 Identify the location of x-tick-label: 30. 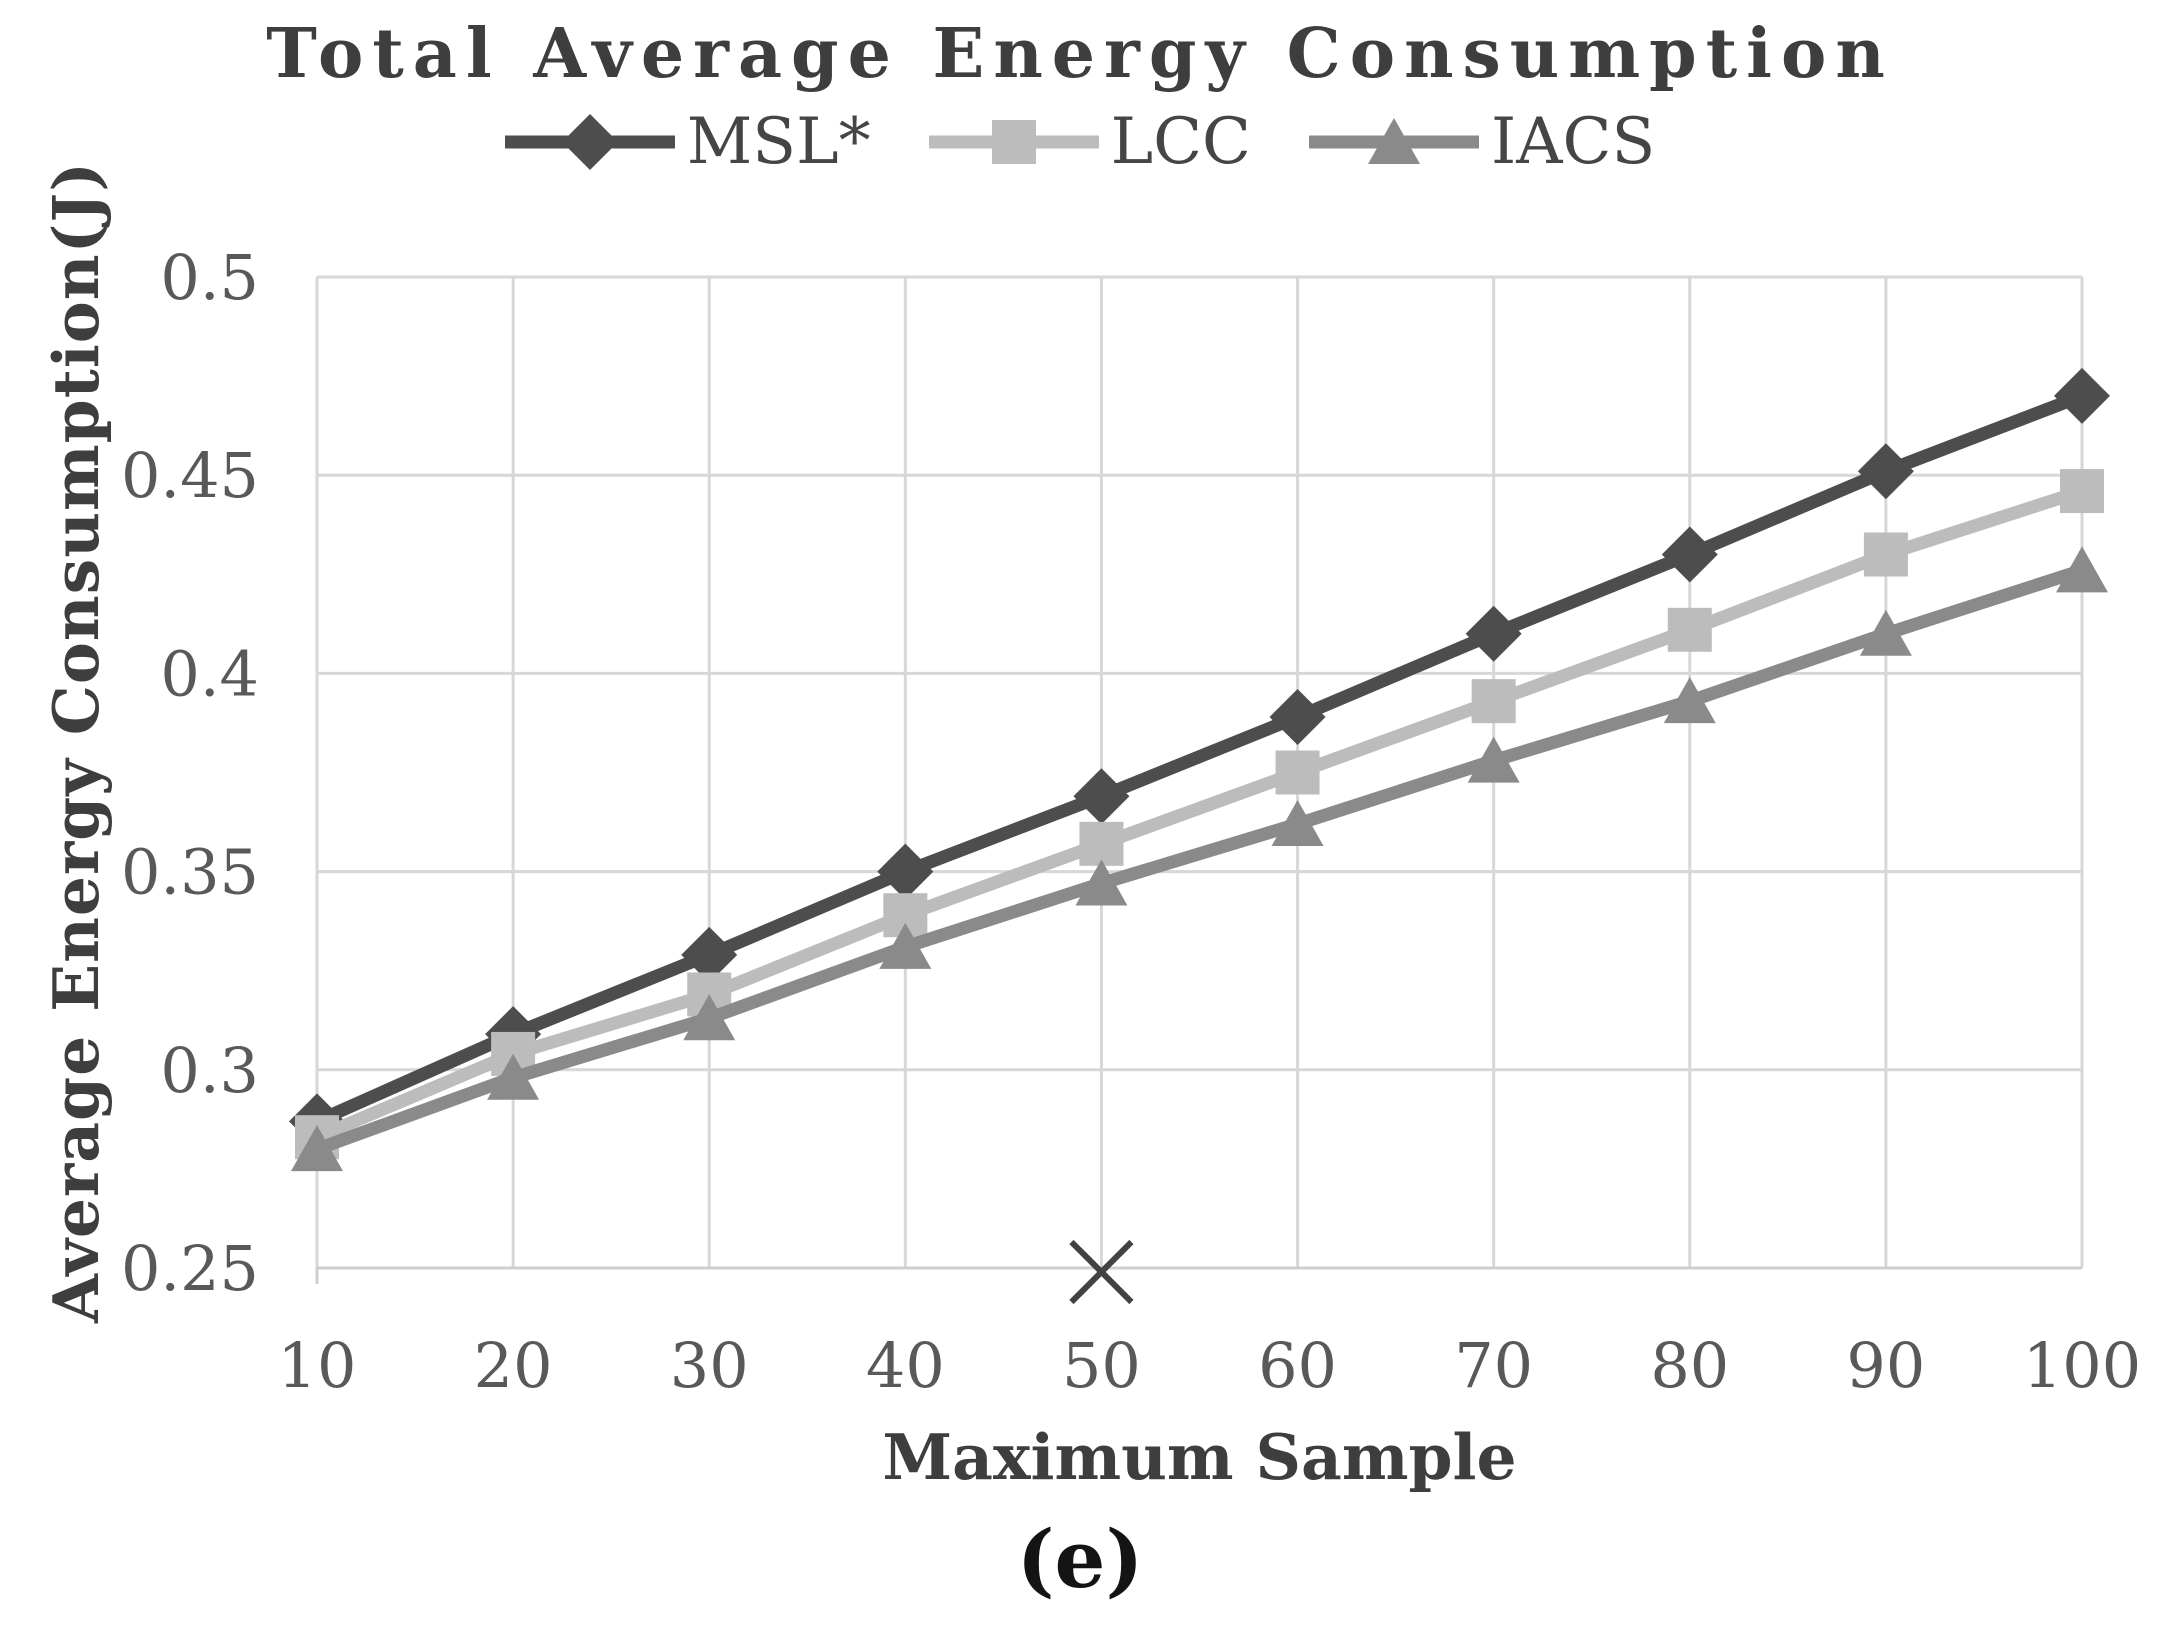
(709, 1365).